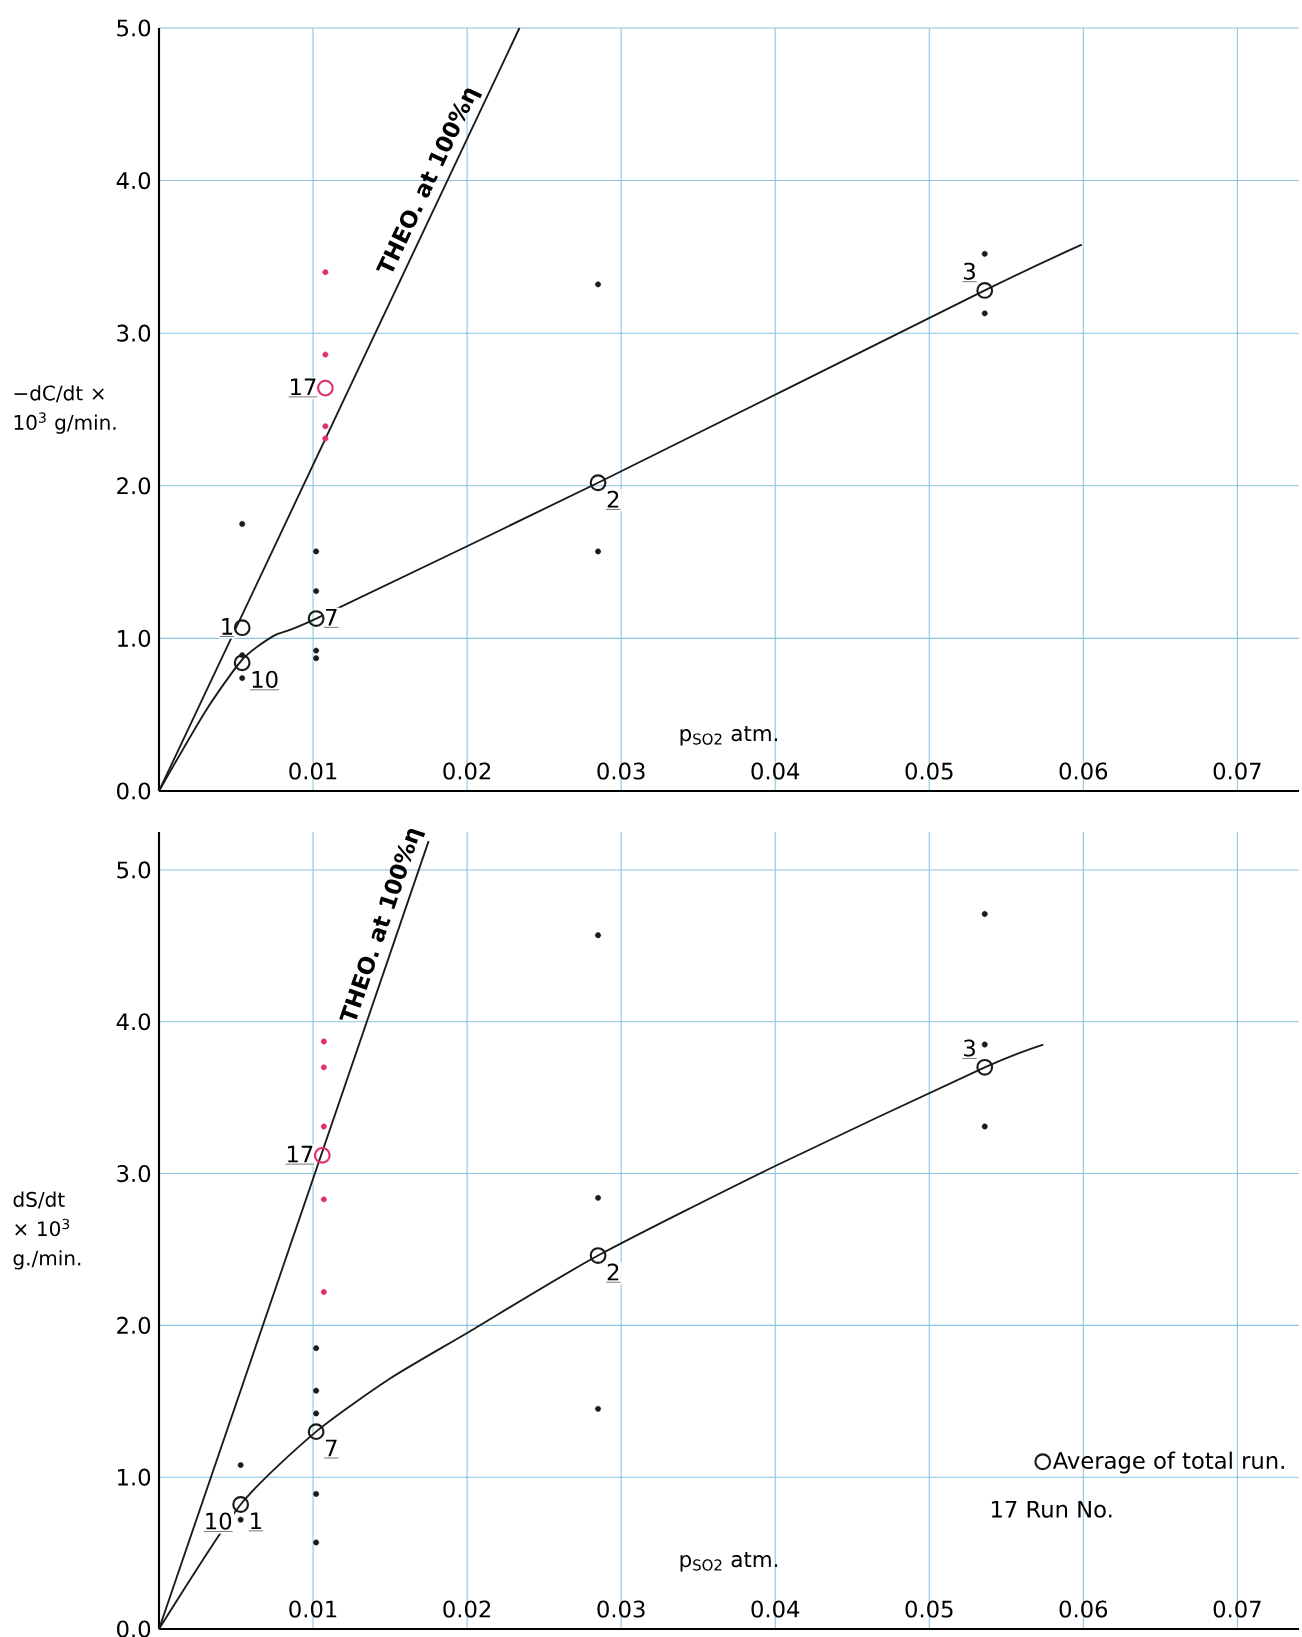  Describe the element at coordinates (47, 1230) in the screenshot. I see `text: dS/dt × 10$^{3}$ g./min.` at that location.